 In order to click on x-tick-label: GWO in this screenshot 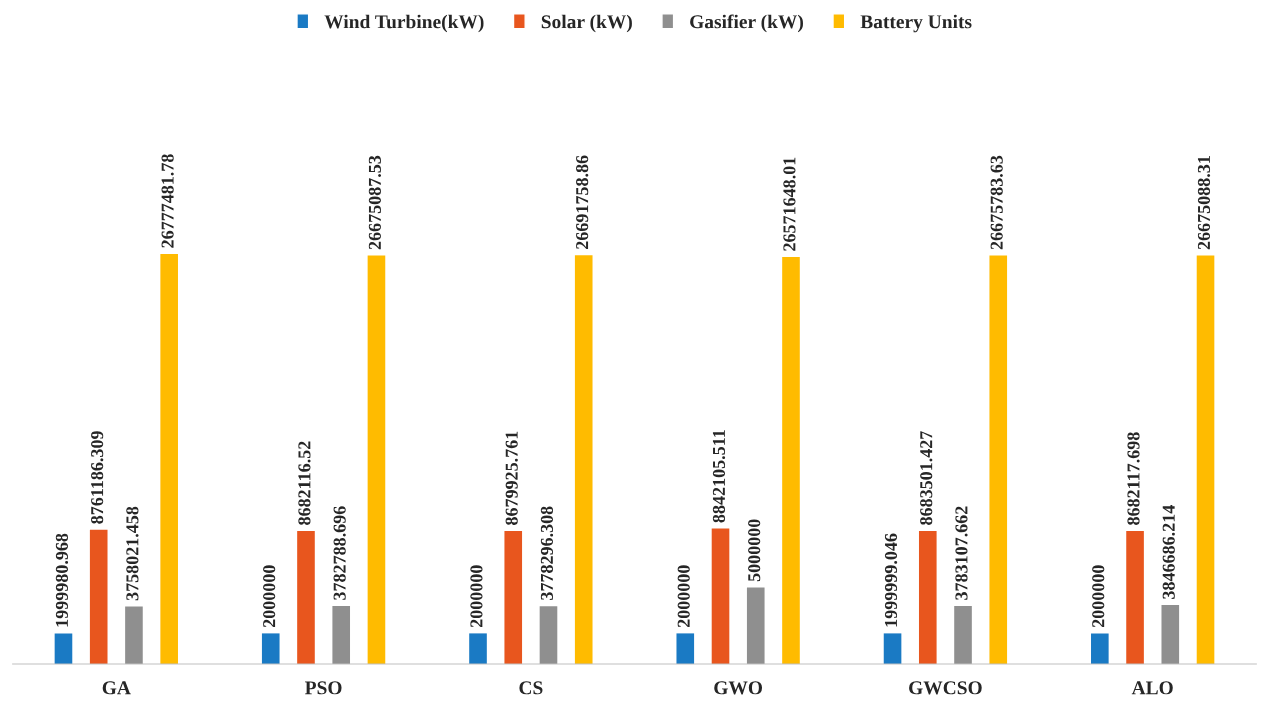, I will do `click(738, 688)`.